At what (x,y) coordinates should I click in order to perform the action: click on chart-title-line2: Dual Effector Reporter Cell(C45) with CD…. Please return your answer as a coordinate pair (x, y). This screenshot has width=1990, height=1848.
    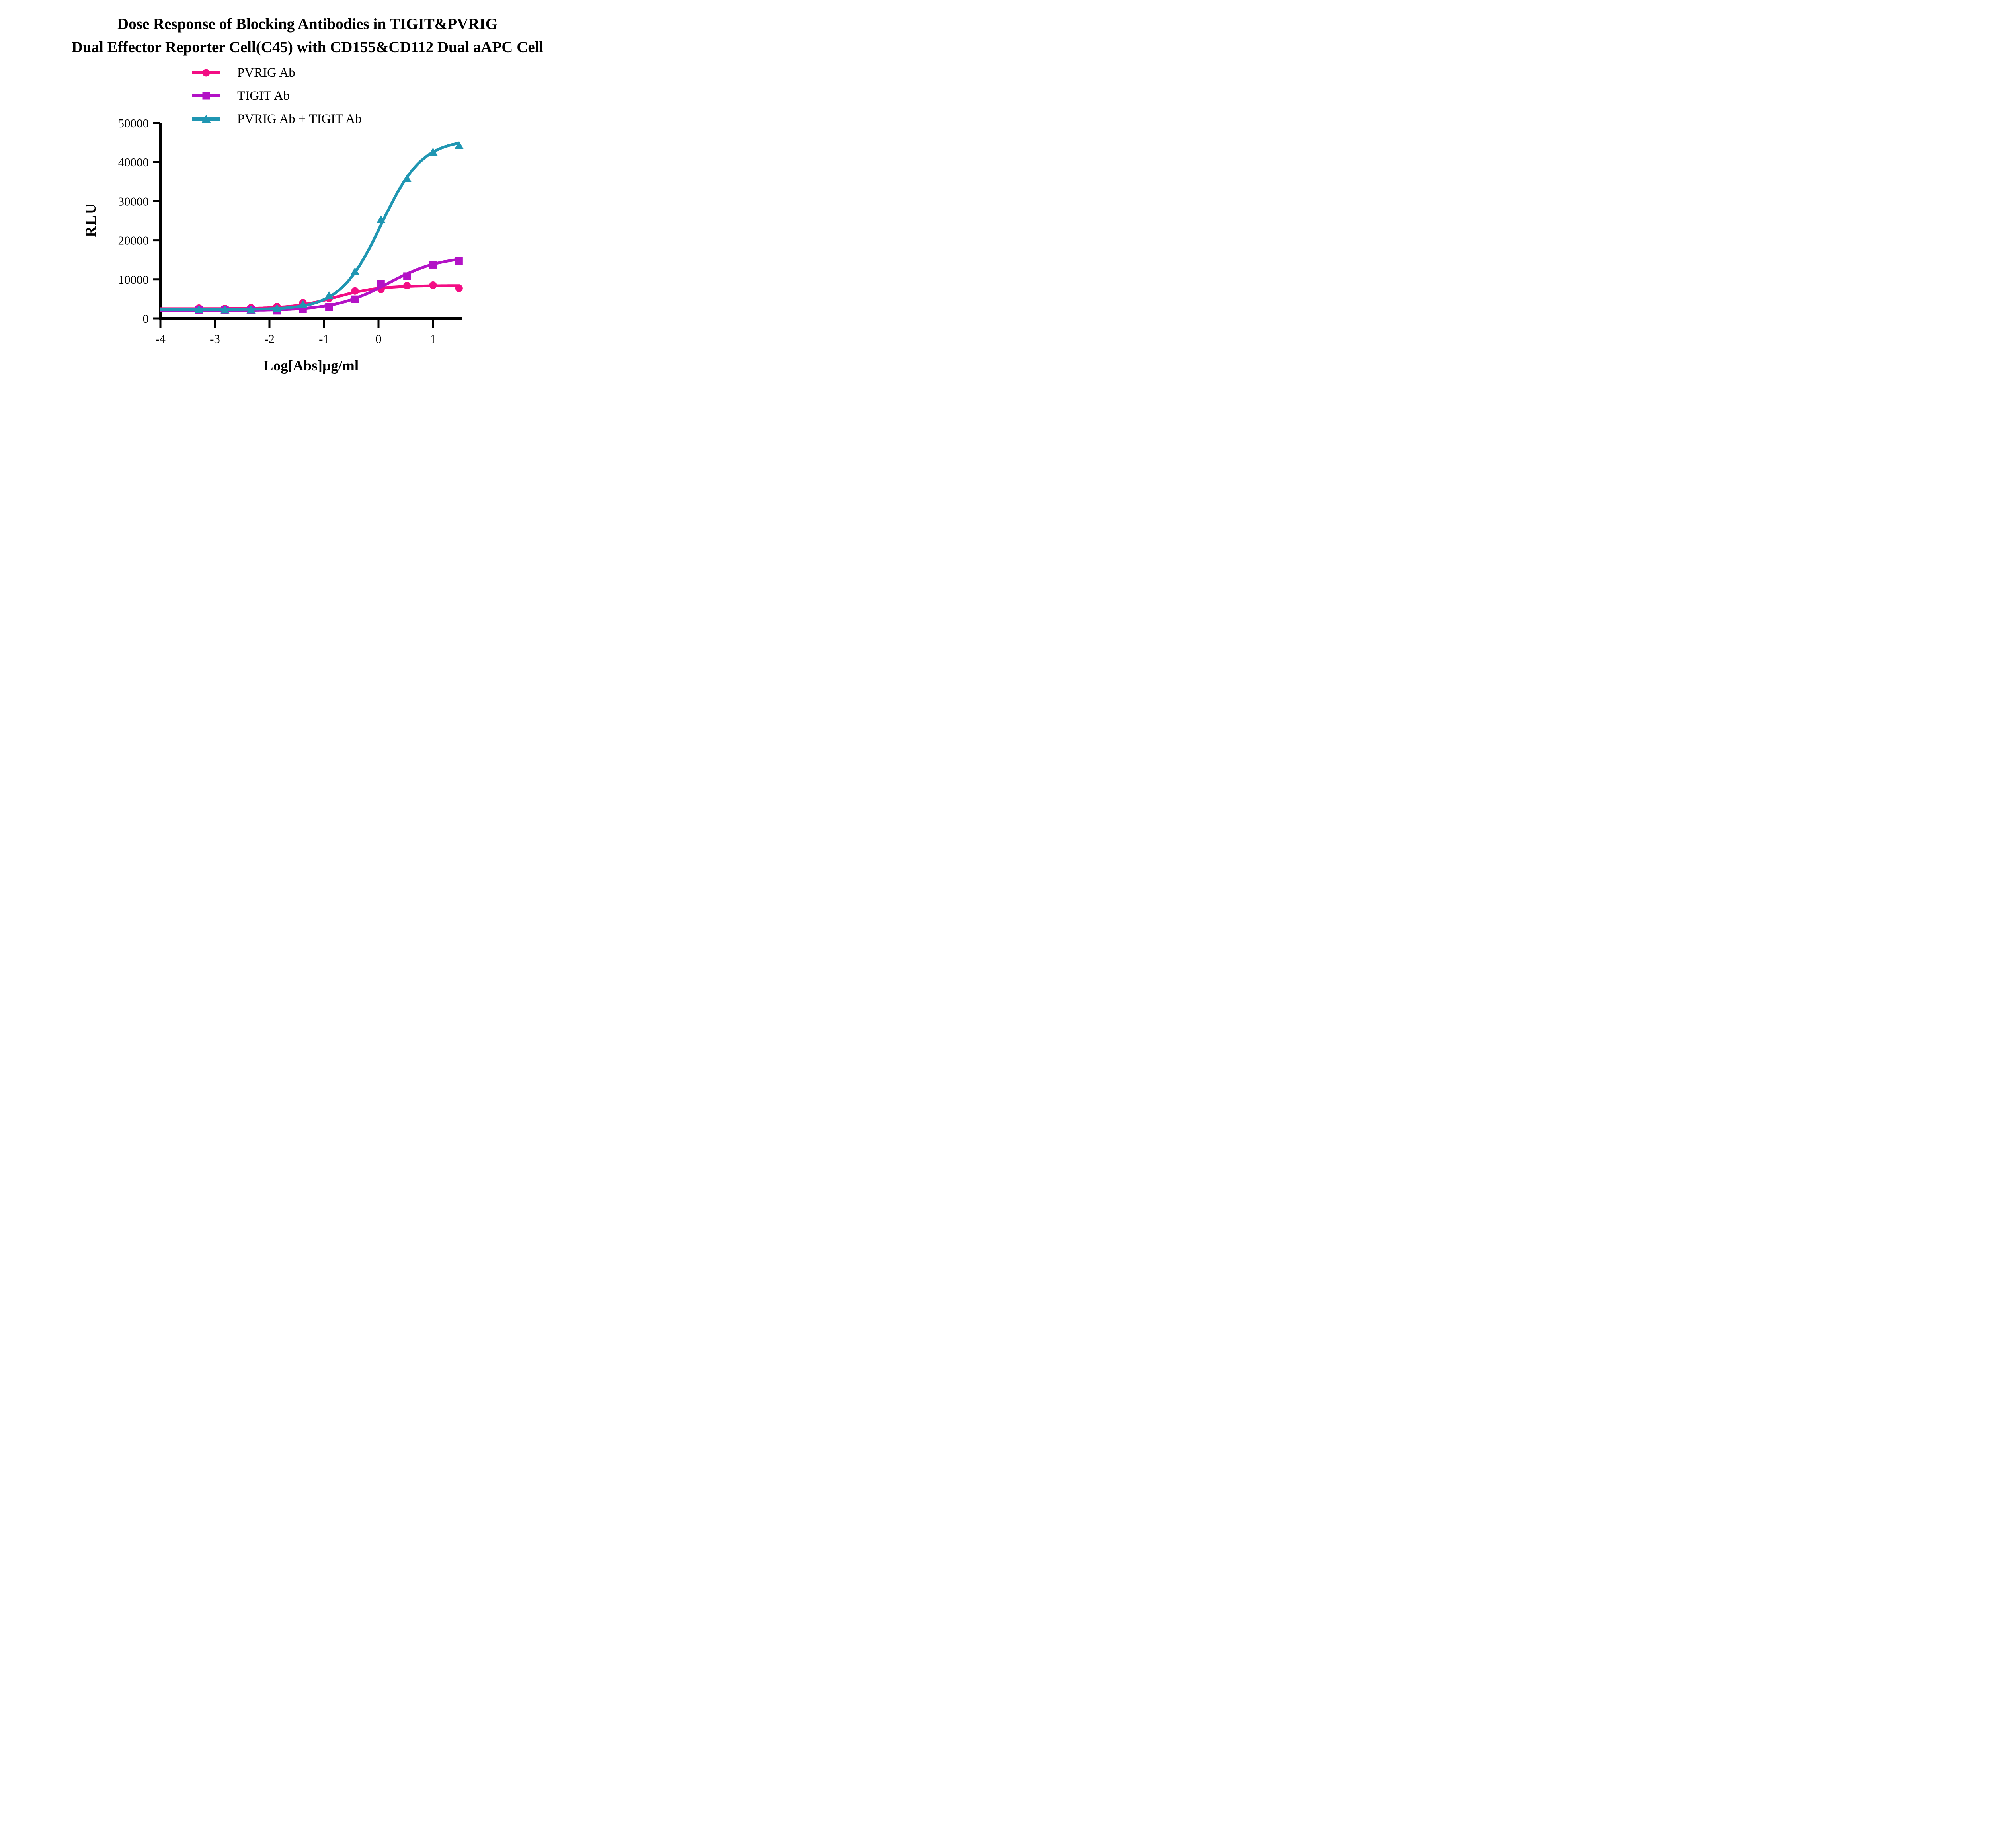
    Looking at the image, I should click on (308, 47).